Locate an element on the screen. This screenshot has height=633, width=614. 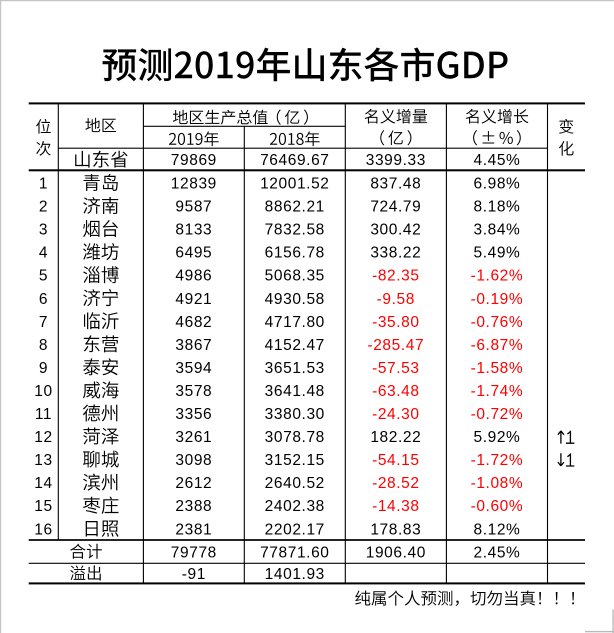
svg-text: 2 is located at coordinates (43, 207).